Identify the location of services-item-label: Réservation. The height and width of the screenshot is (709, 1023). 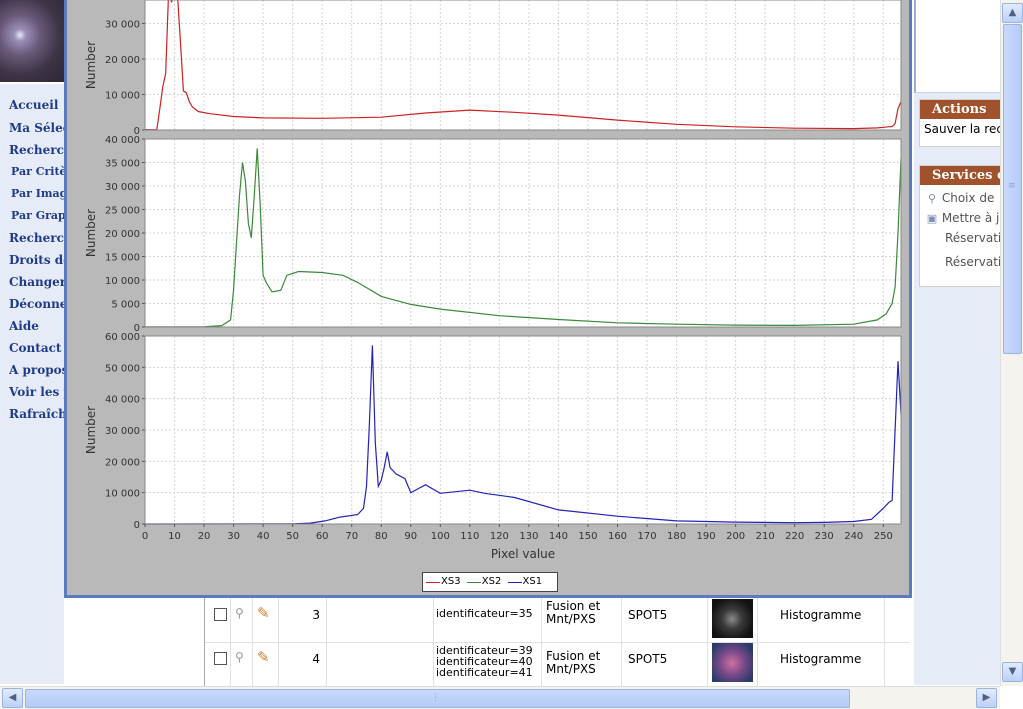
(973, 238).